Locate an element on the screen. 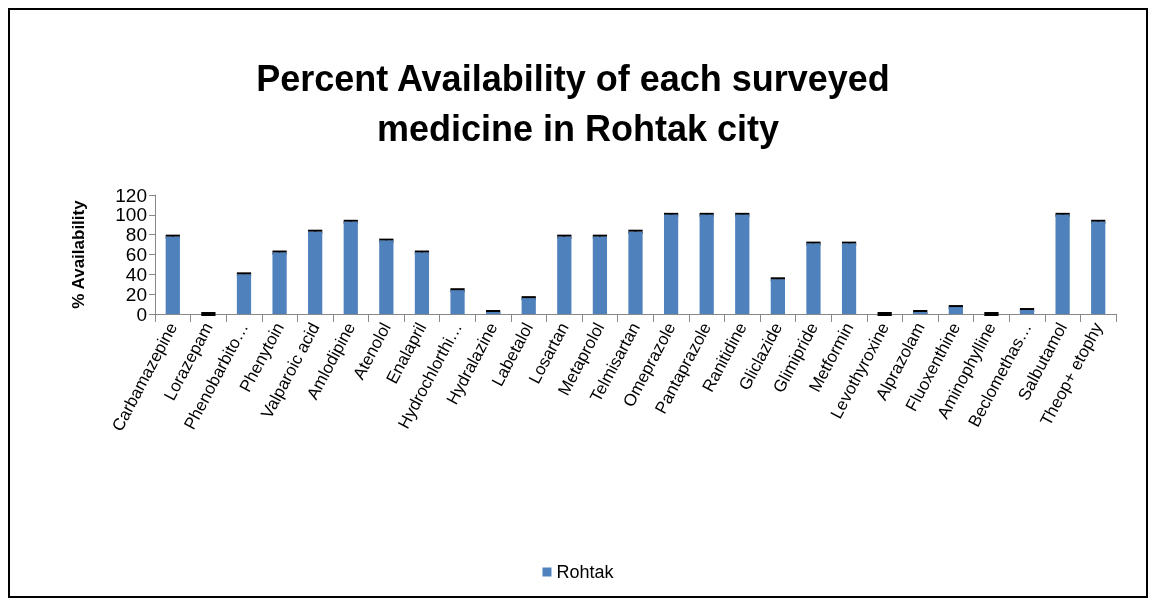 The image size is (1159, 610). y-tick-label: 120 is located at coordinates (131, 195).